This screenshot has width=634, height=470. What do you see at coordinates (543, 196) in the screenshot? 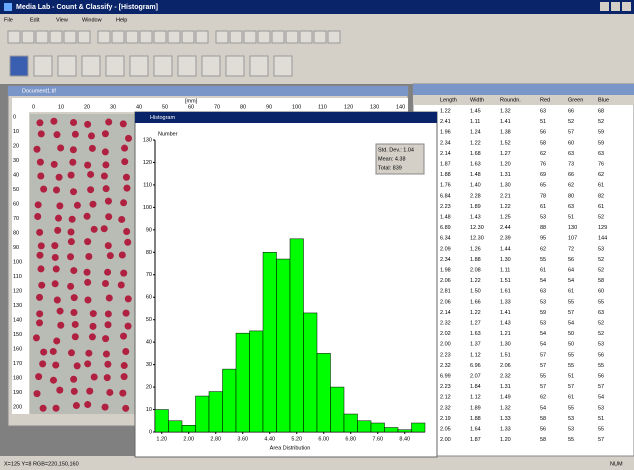
I see `cell: 78` at bounding box center [543, 196].